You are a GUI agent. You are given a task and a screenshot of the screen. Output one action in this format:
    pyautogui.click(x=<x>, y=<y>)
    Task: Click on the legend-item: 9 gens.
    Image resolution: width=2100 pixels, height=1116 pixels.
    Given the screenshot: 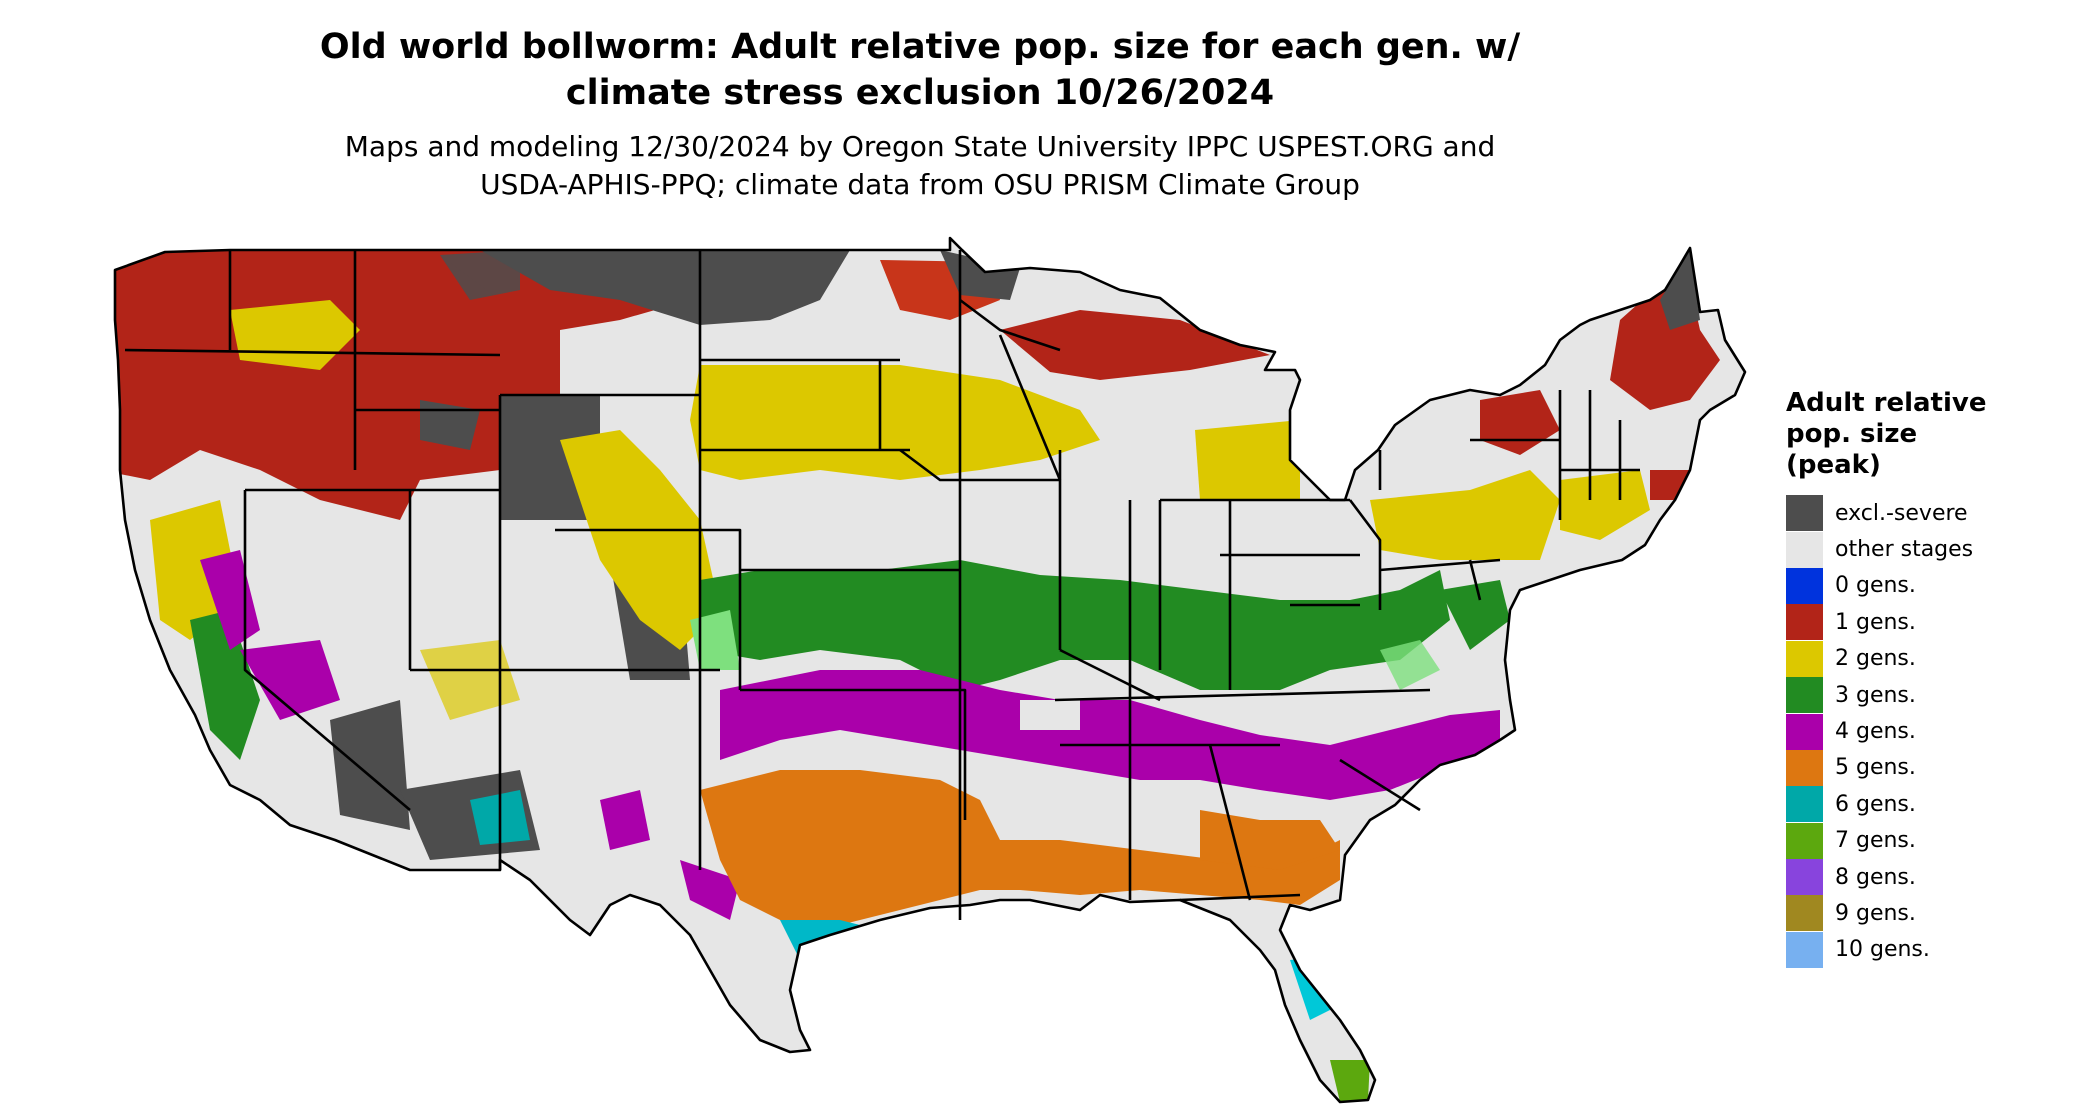 What is the action you would take?
    pyautogui.click(x=1936, y=913)
    